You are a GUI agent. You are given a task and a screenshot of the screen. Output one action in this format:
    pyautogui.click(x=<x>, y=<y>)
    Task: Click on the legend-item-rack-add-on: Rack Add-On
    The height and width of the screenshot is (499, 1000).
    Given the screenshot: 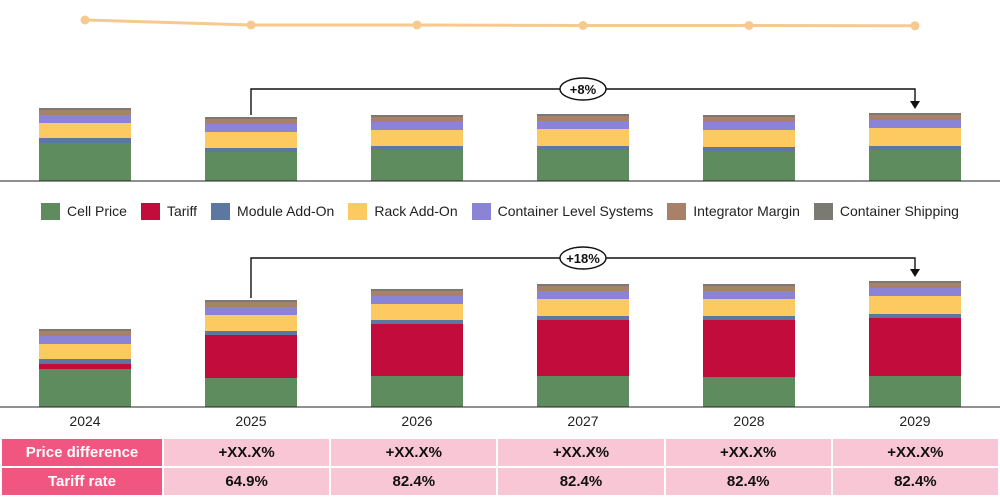 What is the action you would take?
    pyautogui.click(x=403, y=211)
    